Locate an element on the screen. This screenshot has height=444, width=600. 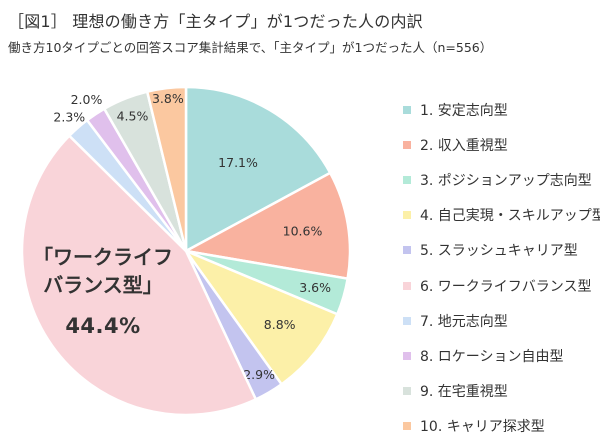
legend-item-3: 3. ポジションアップ志向型 is located at coordinates (501, 179).